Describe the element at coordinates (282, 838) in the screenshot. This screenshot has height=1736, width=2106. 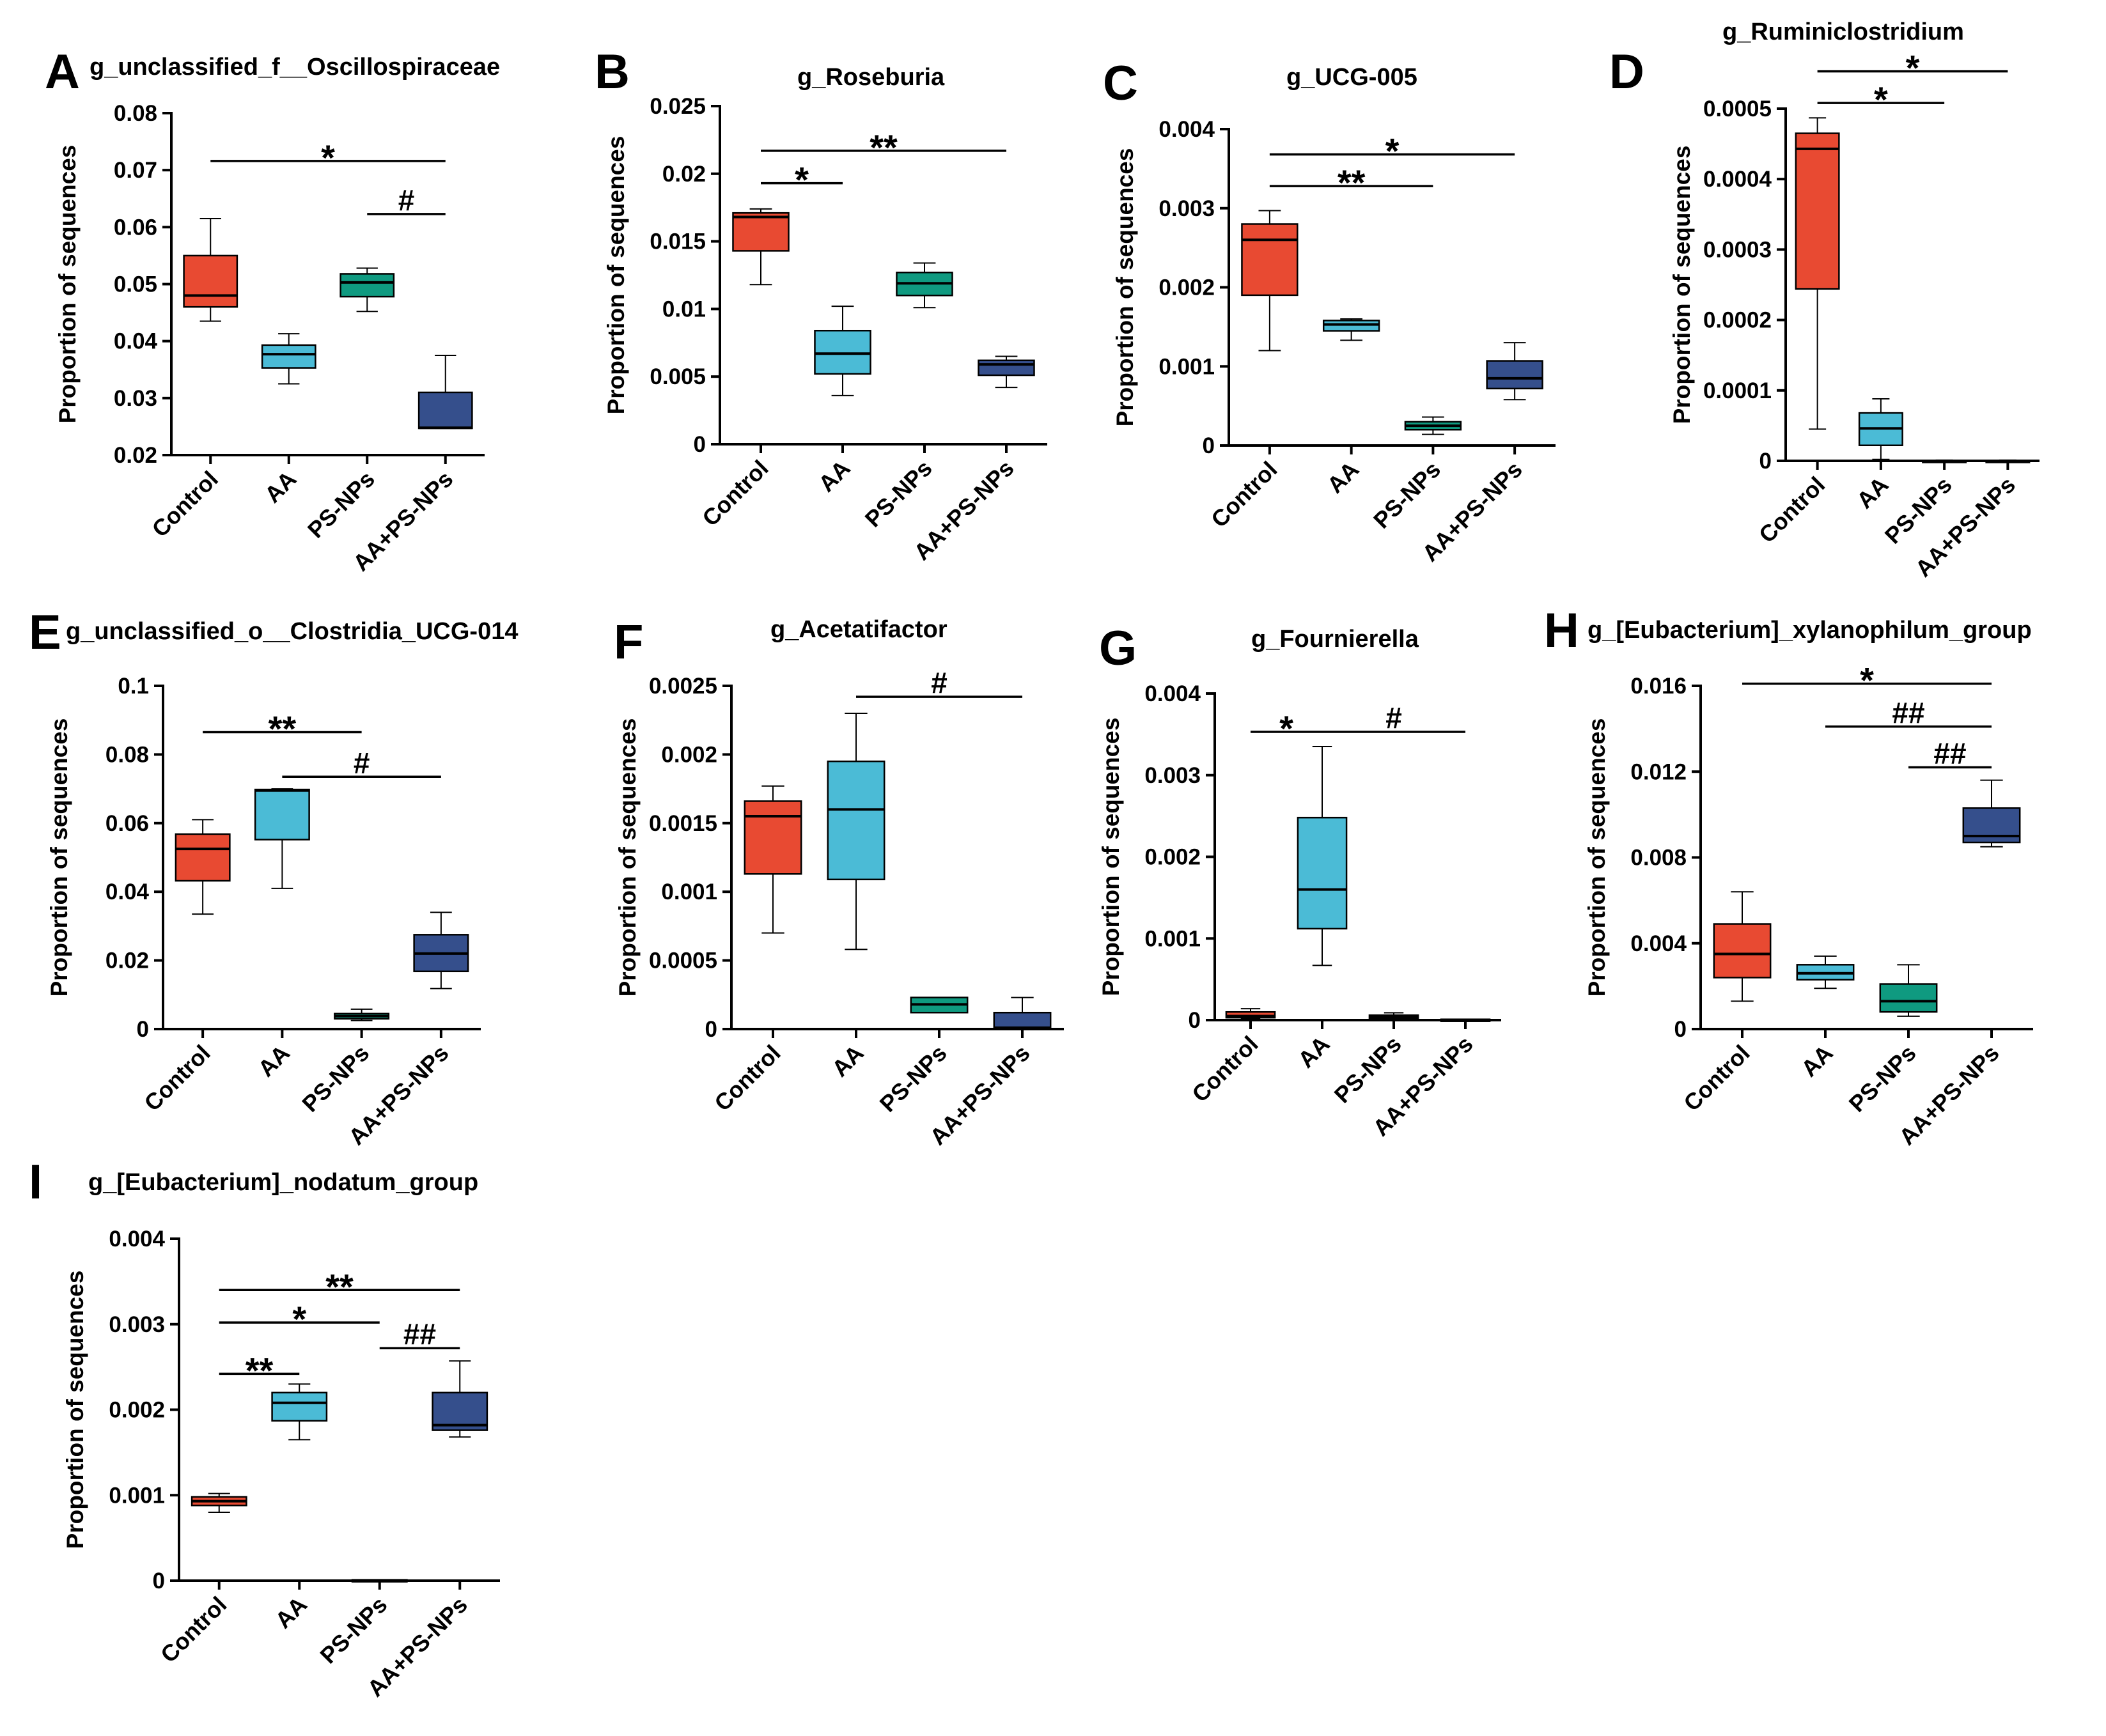
I see `box-e-aa` at that location.